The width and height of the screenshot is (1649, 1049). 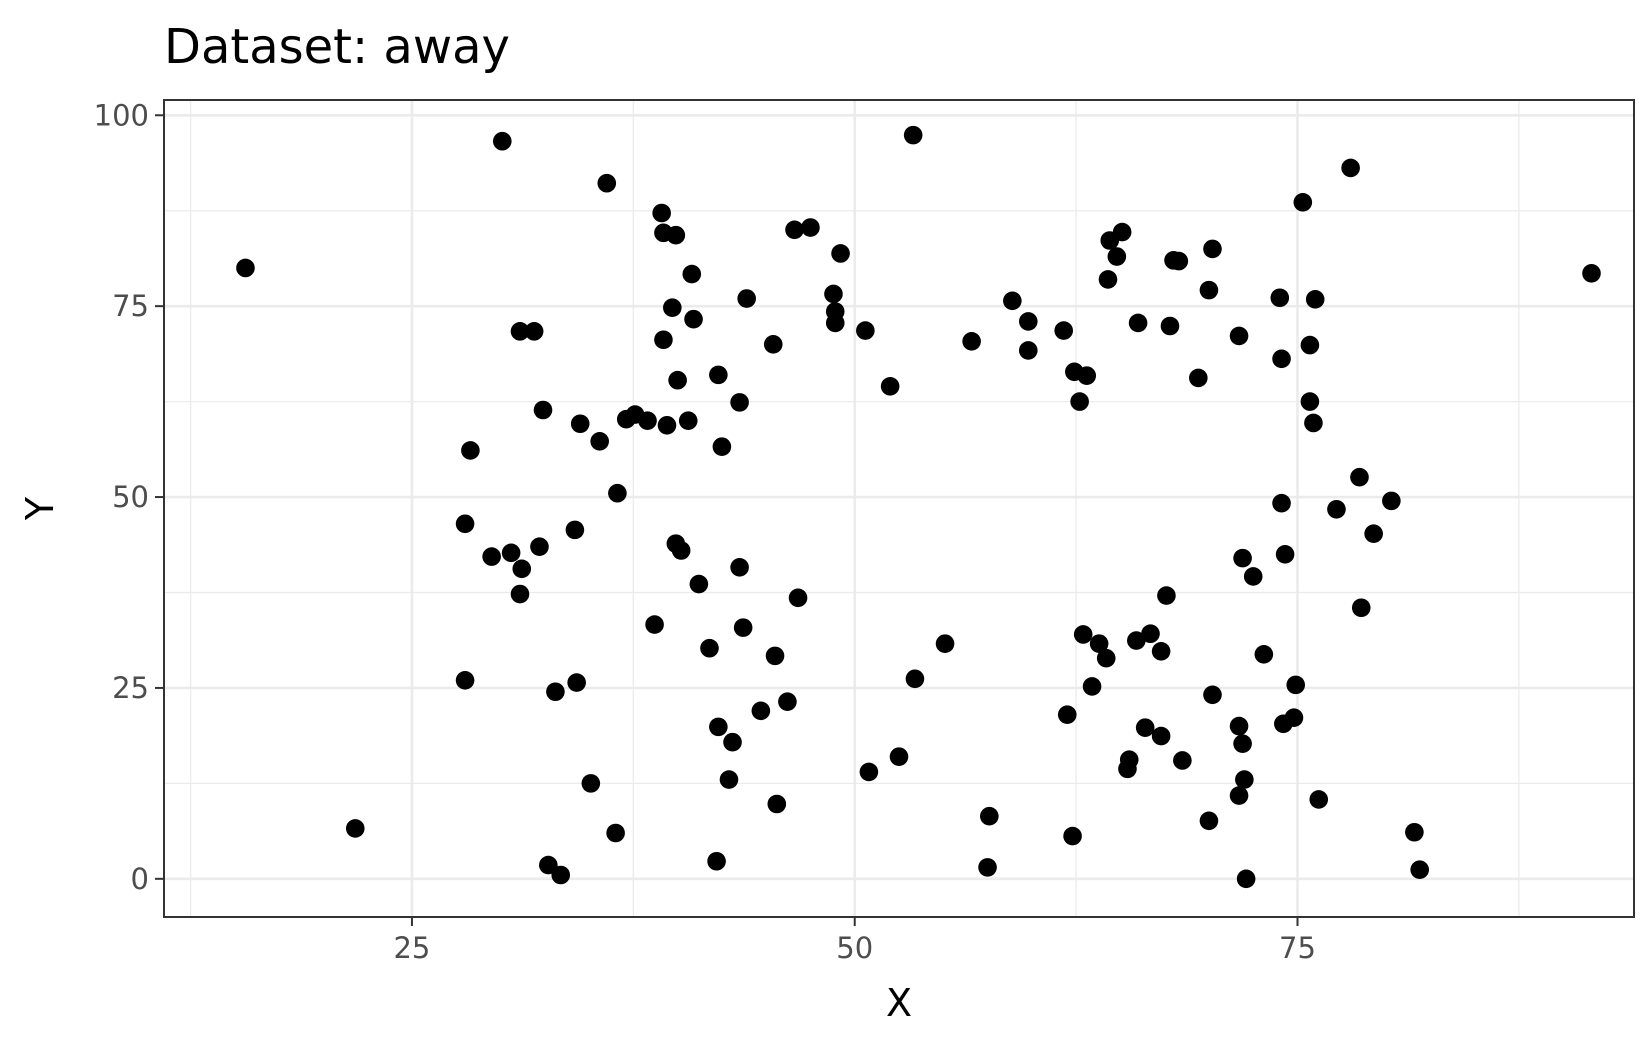 What do you see at coordinates (411, 948) in the screenshot?
I see `x-tick-label: 25` at bounding box center [411, 948].